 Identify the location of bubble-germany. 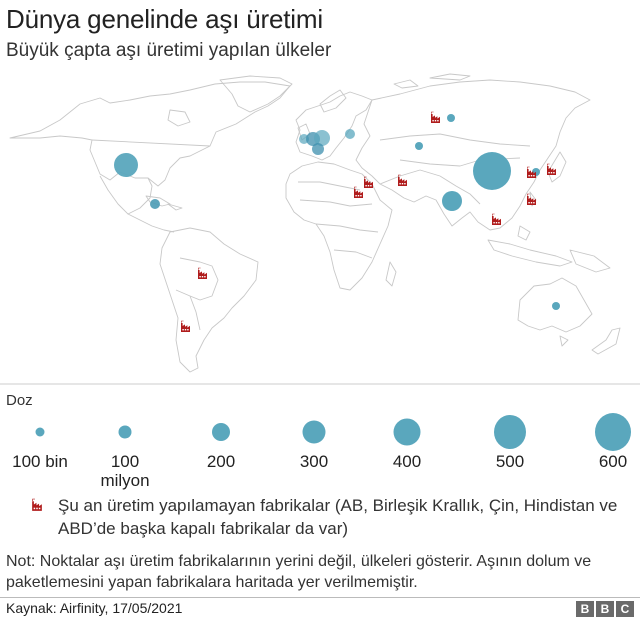
(322, 138).